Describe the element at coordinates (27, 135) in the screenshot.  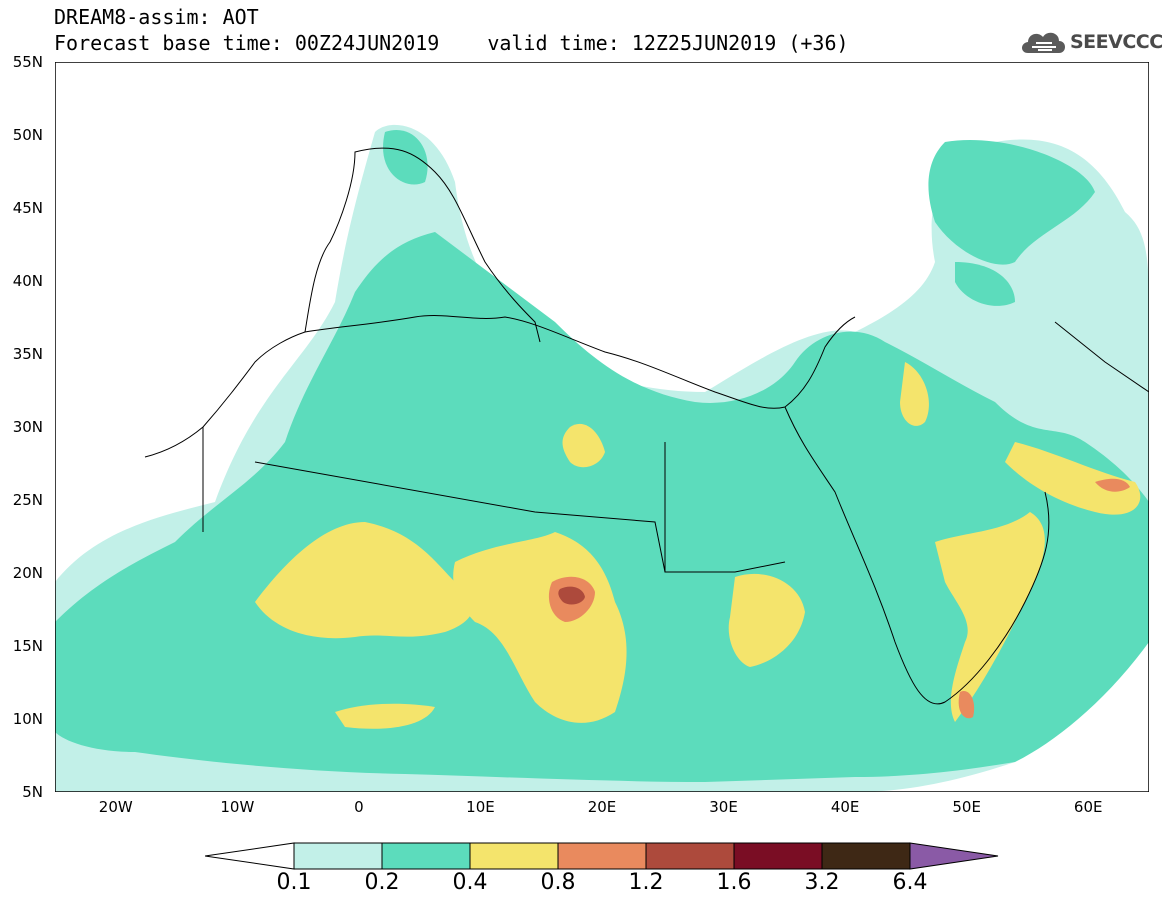
I see `lat-tick-label: 50N` at that location.